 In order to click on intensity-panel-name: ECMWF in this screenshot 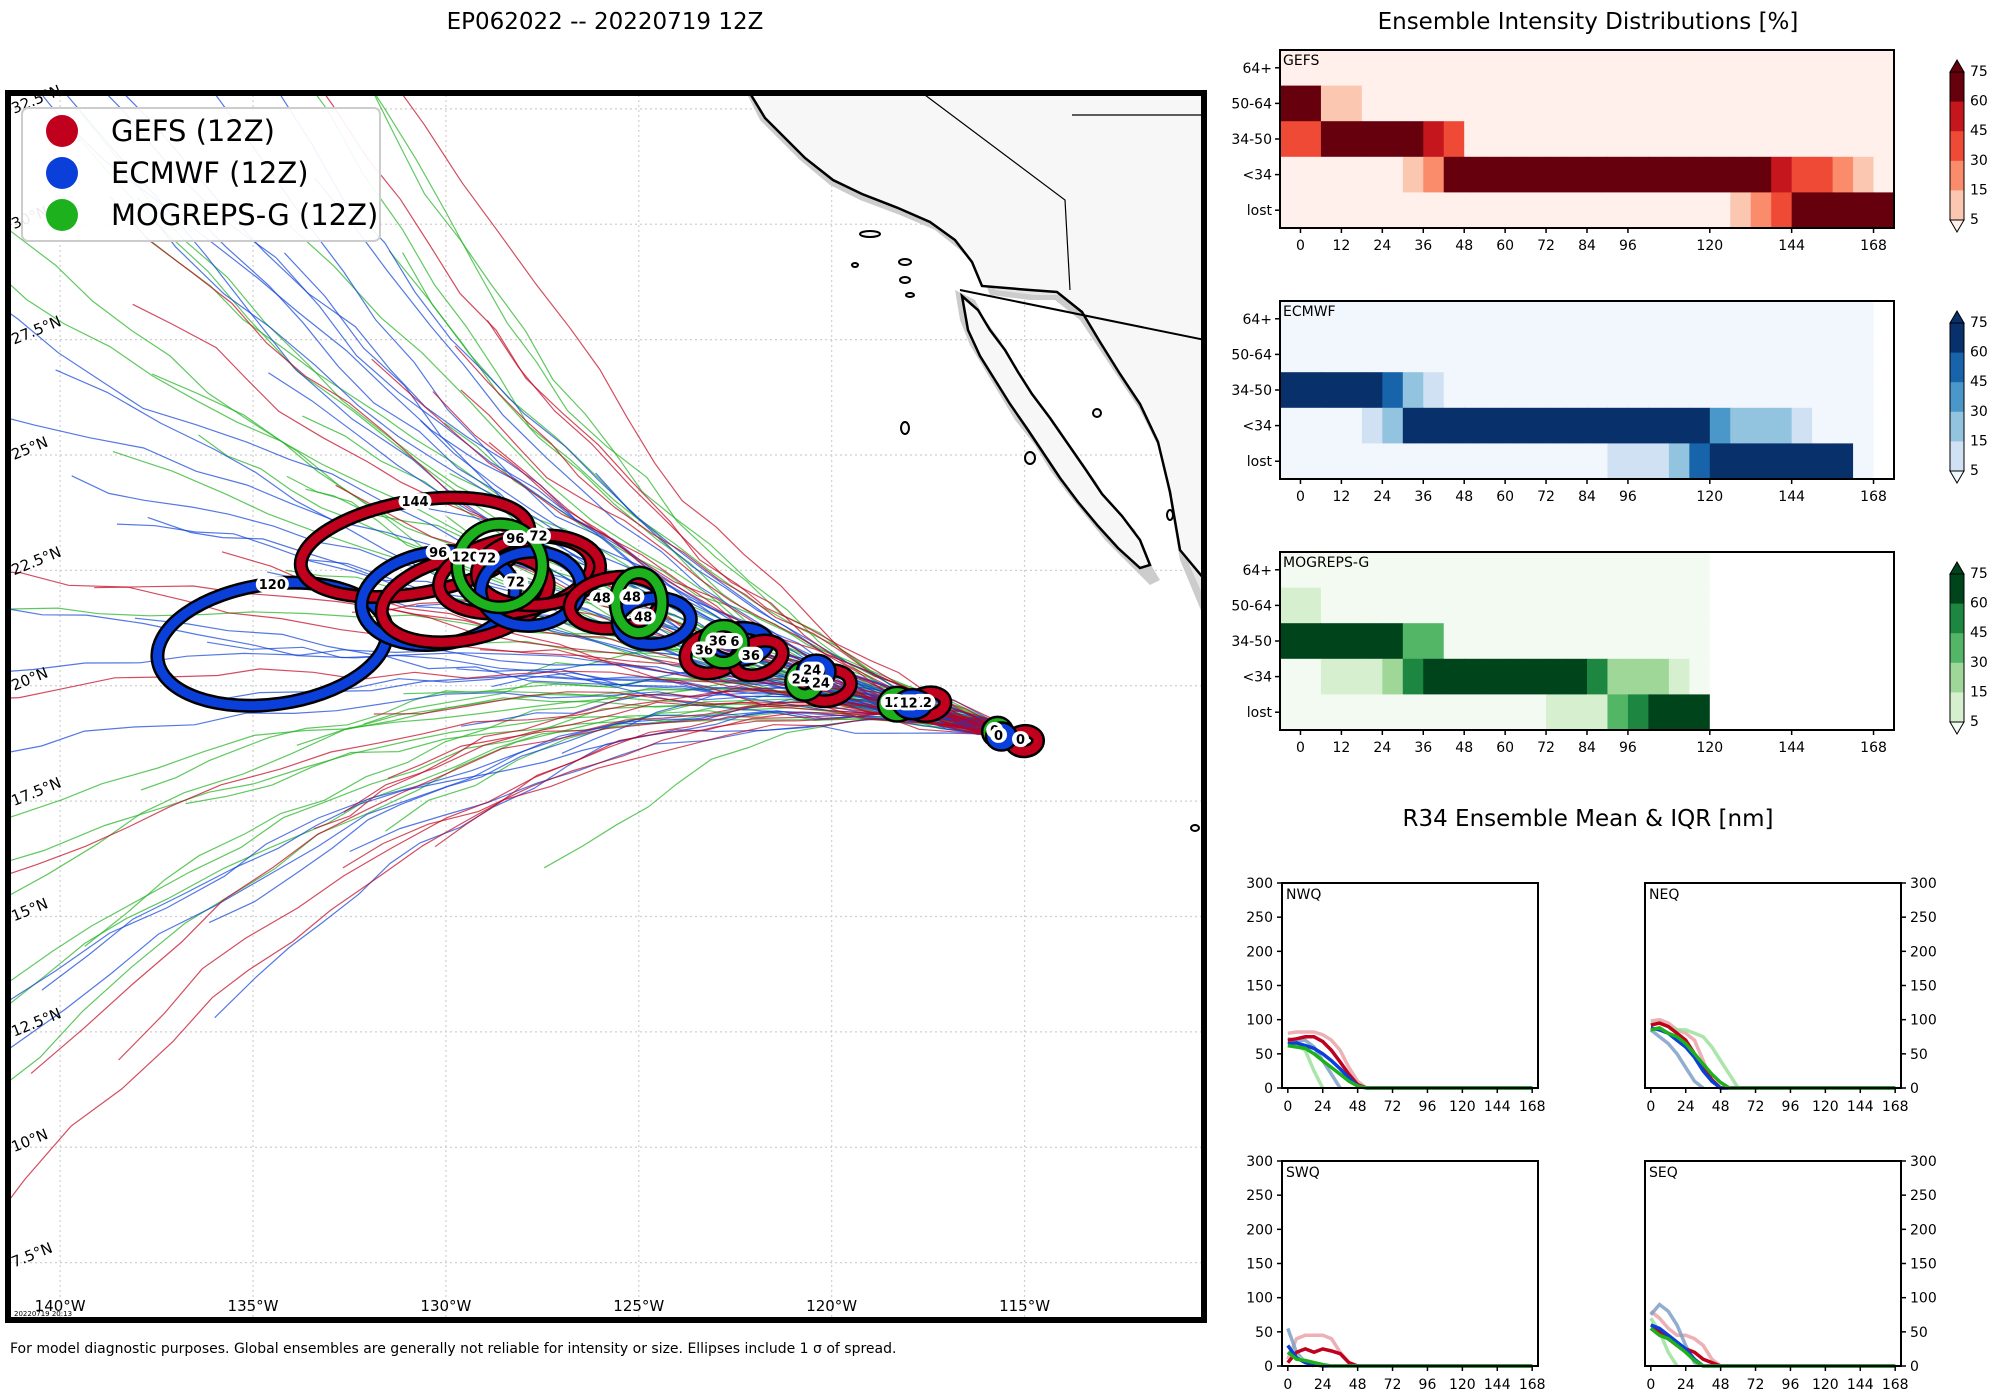, I will do `click(1309, 312)`.